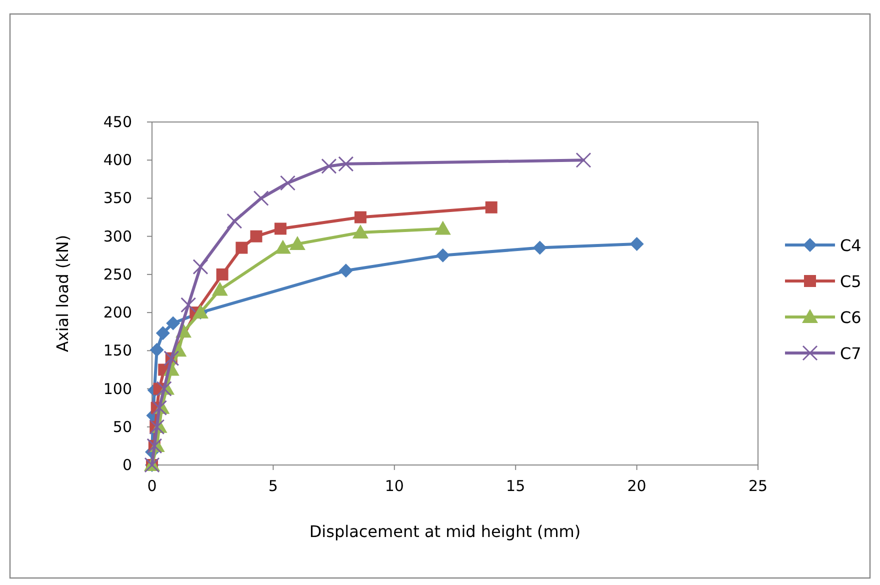 The width and height of the screenshot is (880, 585). Describe the element at coordinates (117, 122) in the screenshot. I see `y-tick-label: 450` at that location.